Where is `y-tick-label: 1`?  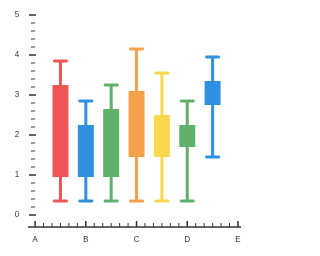 y-tick-label: 1 is located at coordinates (17, 174).